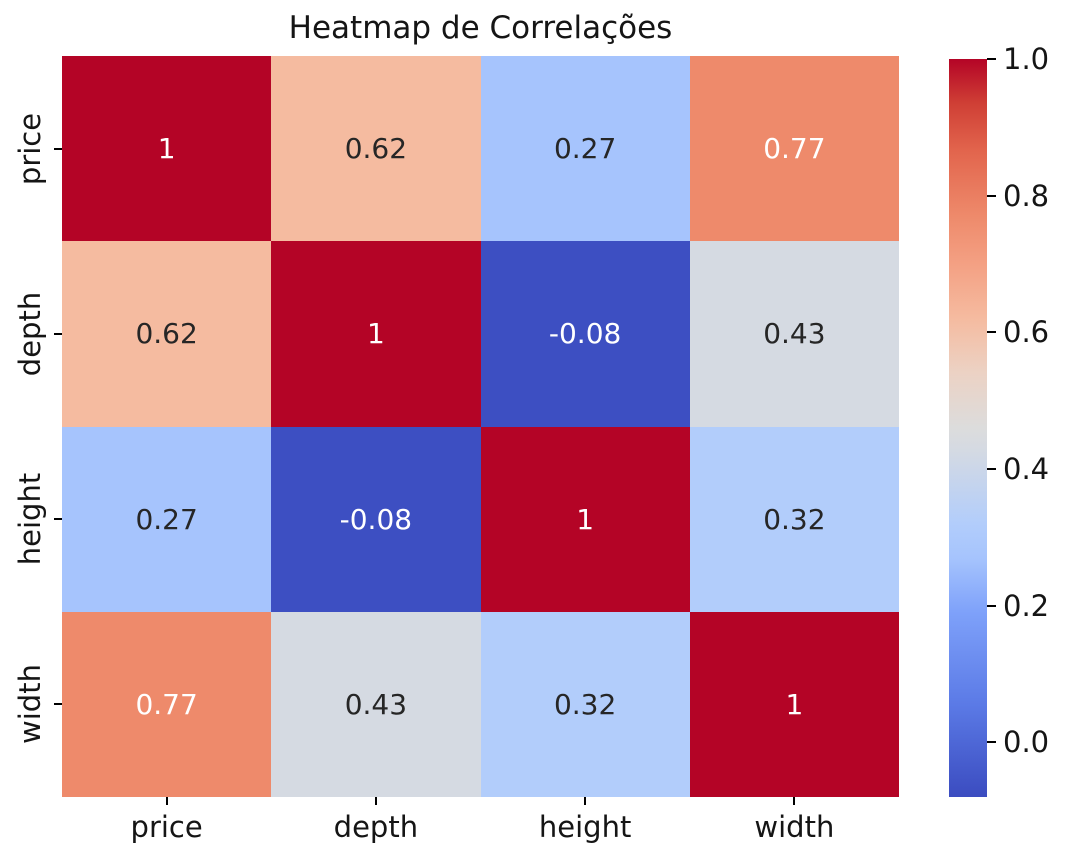 Image resolution: width=1066 pixels, height=863 pixels. What do you see at coordinates (585, 827) in the screenshot?
I see `x-tick-label: height` at bounding box center [585, 827].